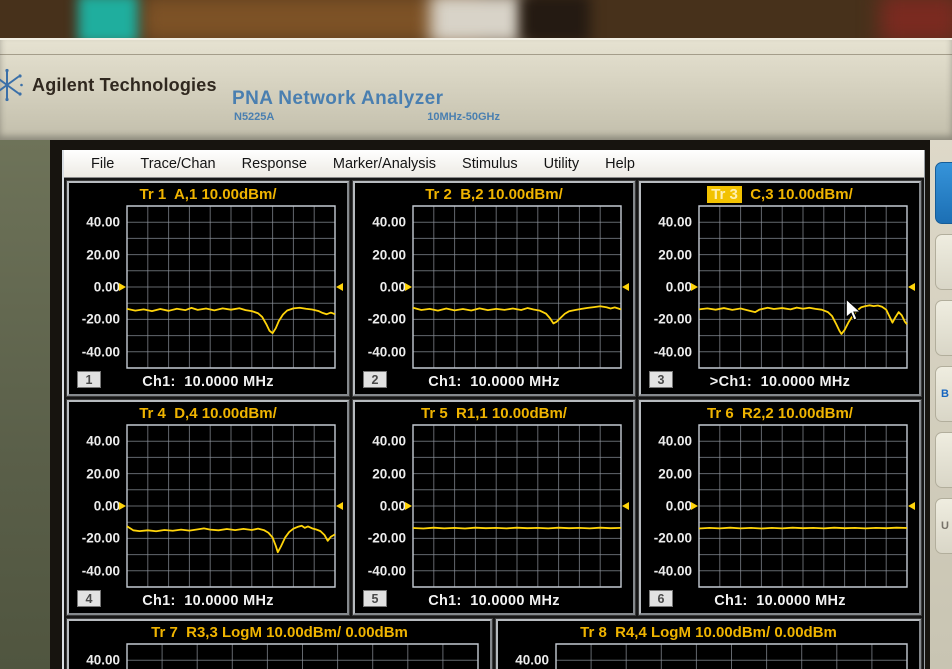 This screenshot has width=952, height=669. I want to click on trace-params: C,3 10.00dBm/, so click(797, 194).